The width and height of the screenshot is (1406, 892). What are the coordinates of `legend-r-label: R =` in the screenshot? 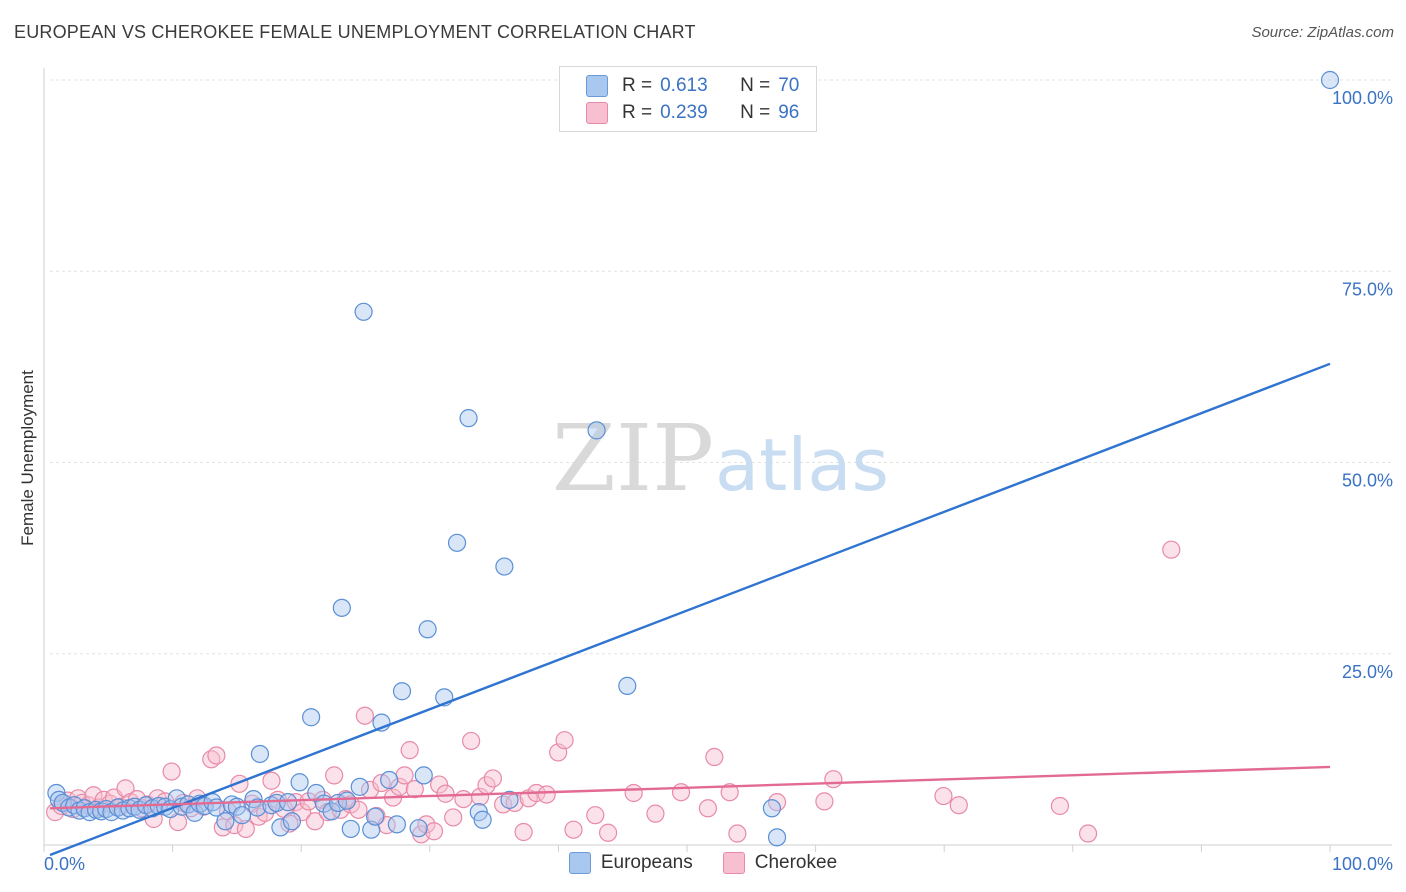 It's located at (637, 85).